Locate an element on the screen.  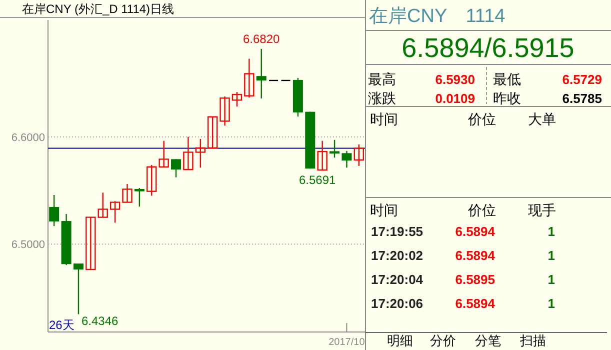
text: 扫描 is located at coordinates (532, 340).